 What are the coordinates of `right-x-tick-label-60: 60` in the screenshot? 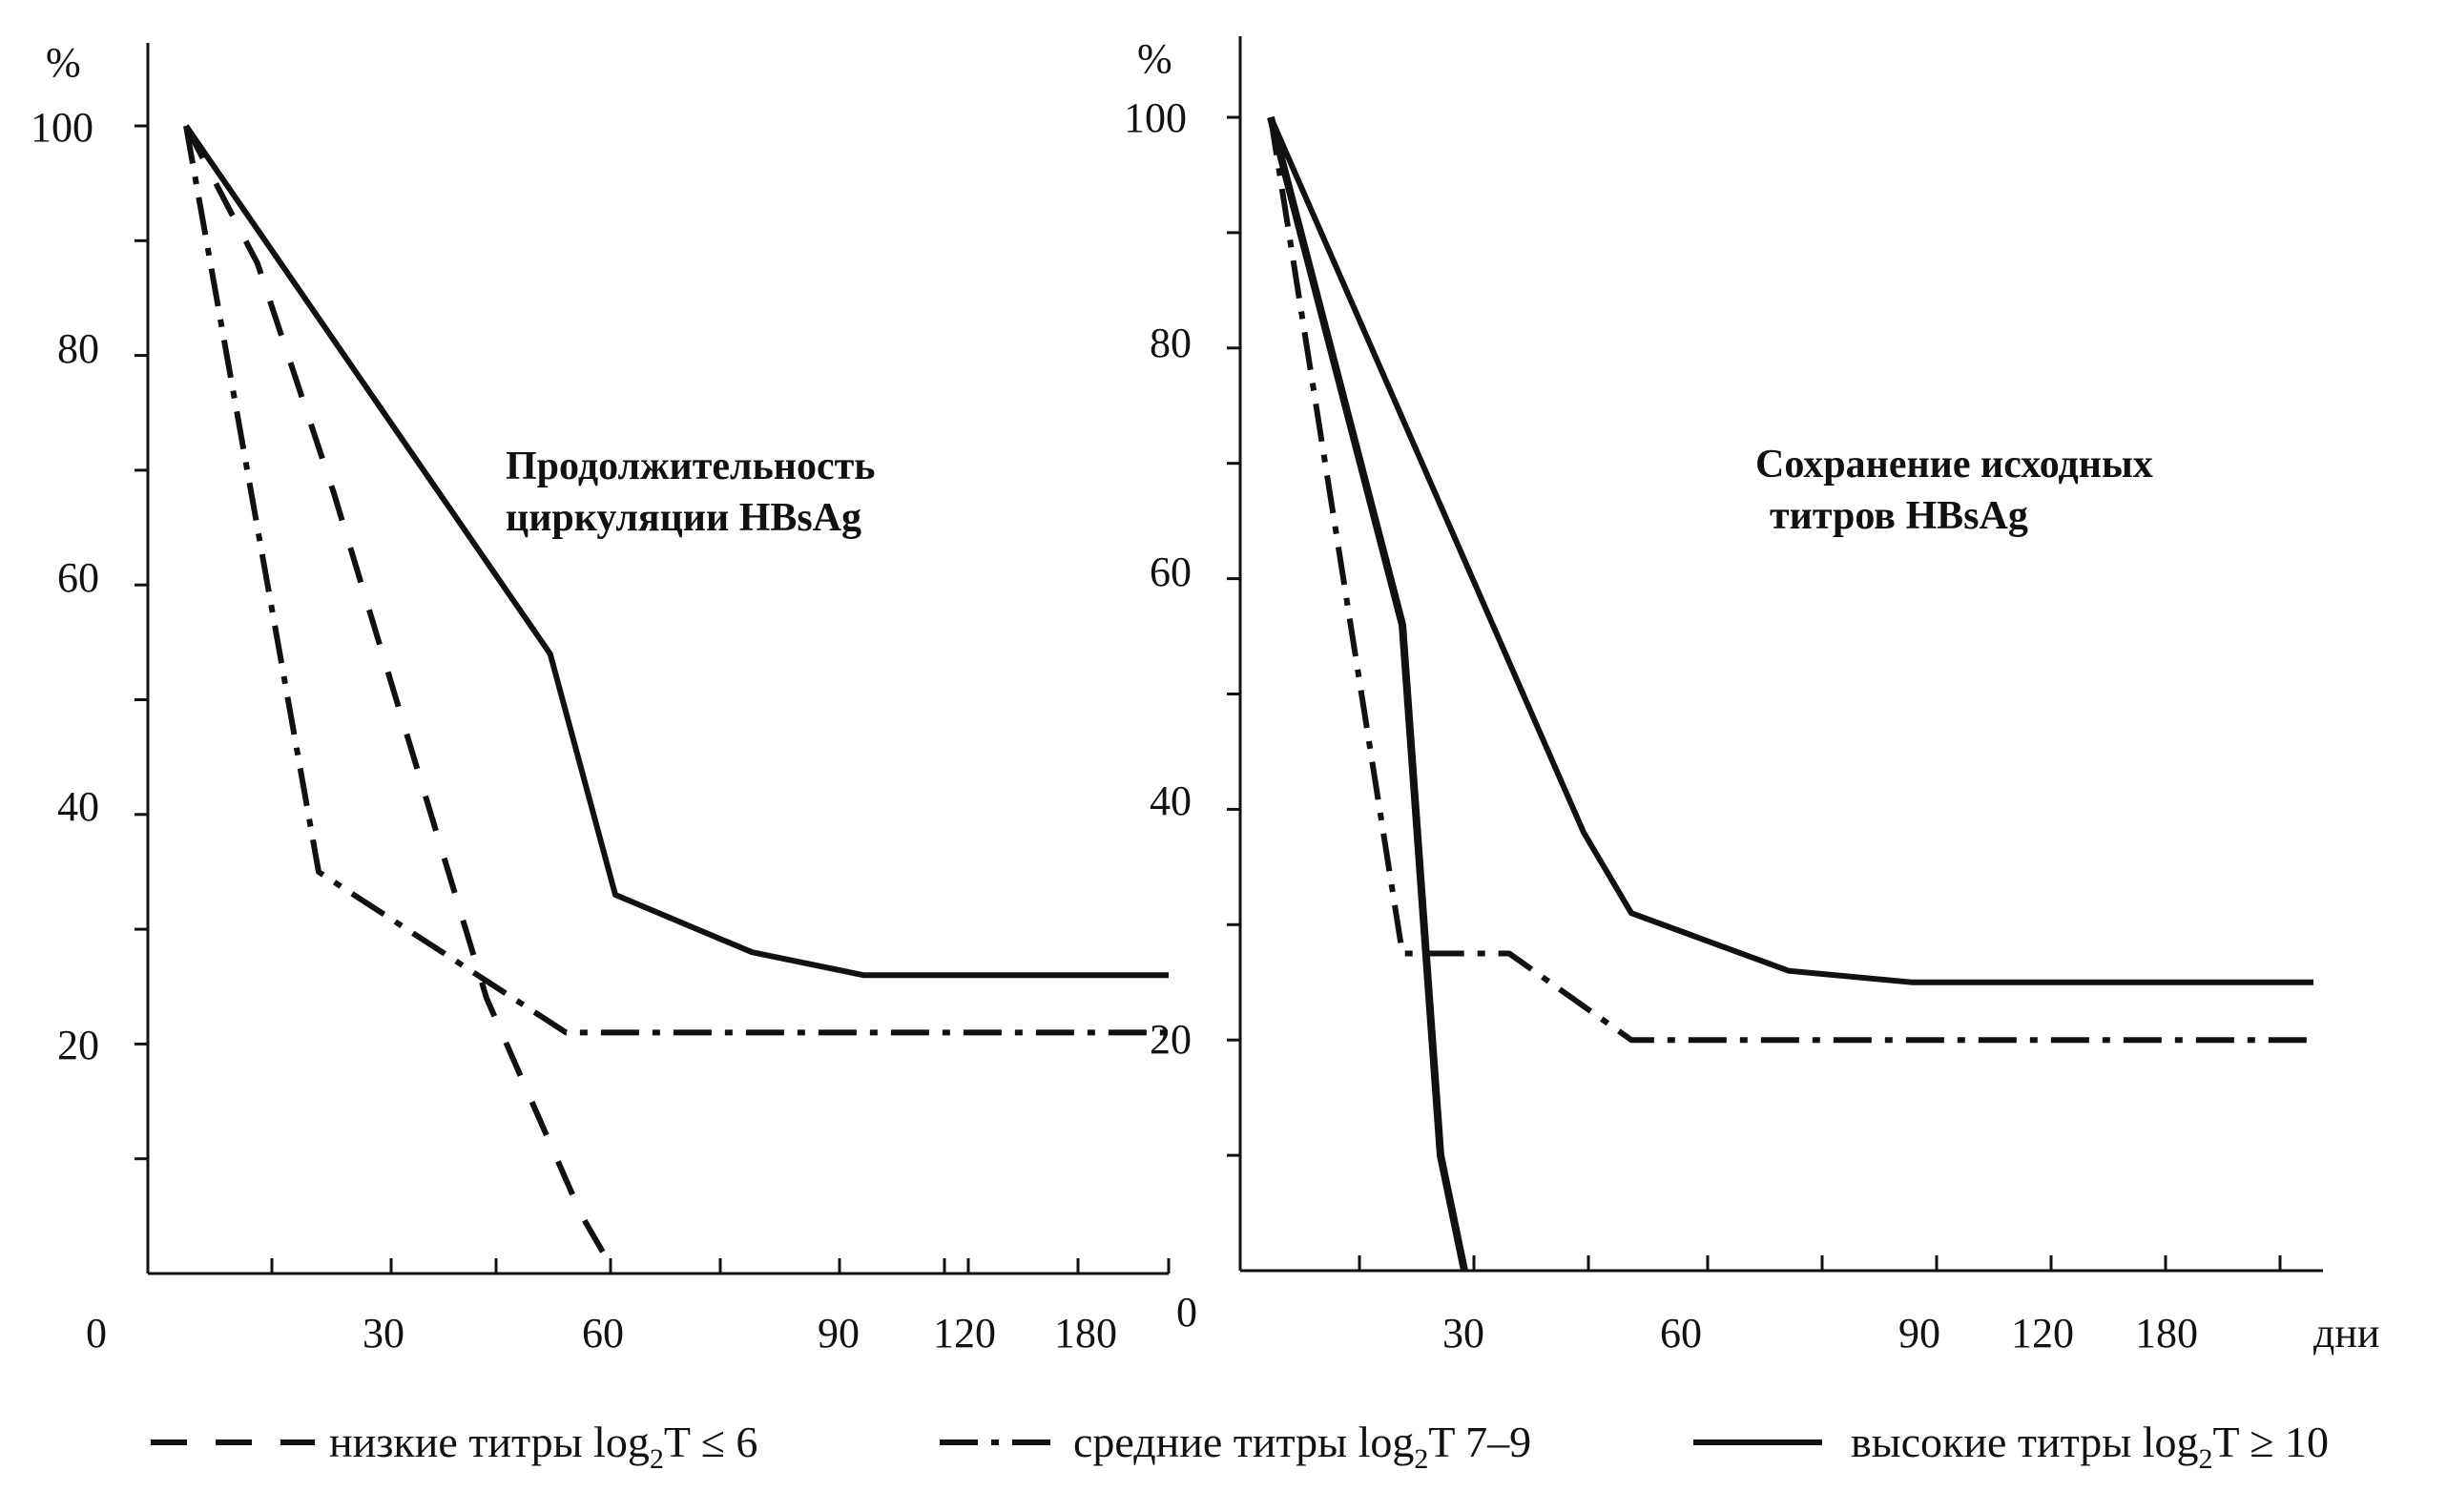 It's located at (1681, 1333).